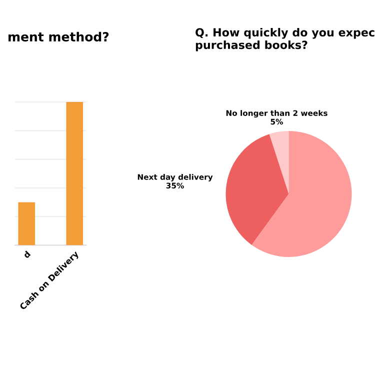 Image resolution: width=375 pixels, height=366 pixels. What do you see at coordinates (58, 37) in the screenshot?
I see `chart-title: ment method?` at bounding box center [58, 37].